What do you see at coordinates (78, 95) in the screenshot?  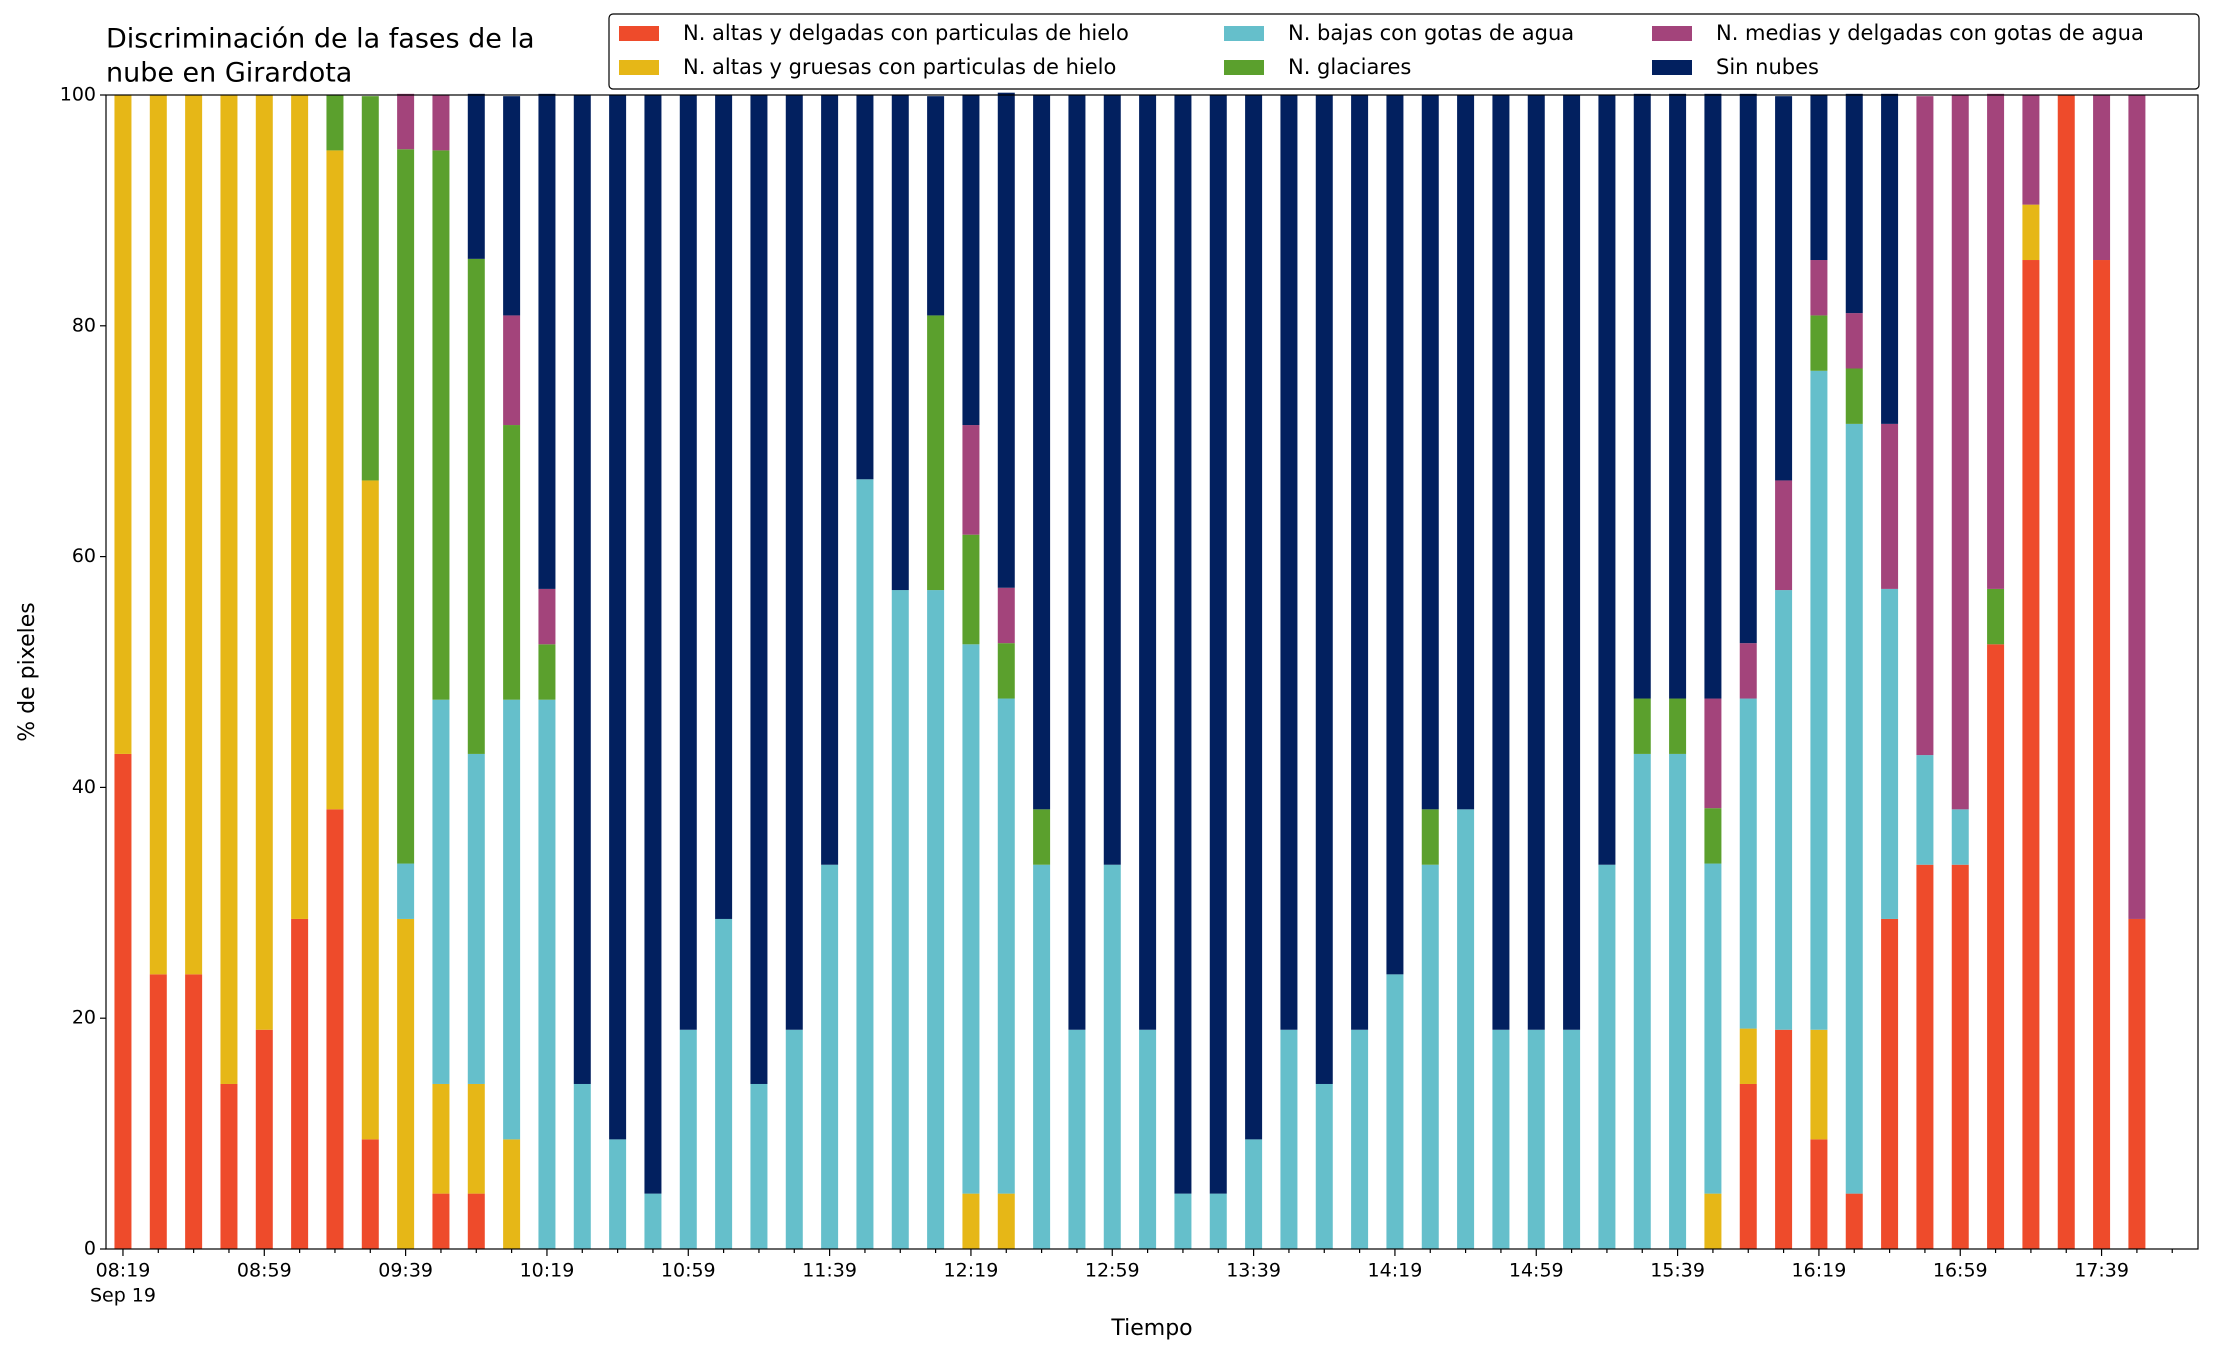 I see `y-tick-label: 100` at bounding box center [78, 95].